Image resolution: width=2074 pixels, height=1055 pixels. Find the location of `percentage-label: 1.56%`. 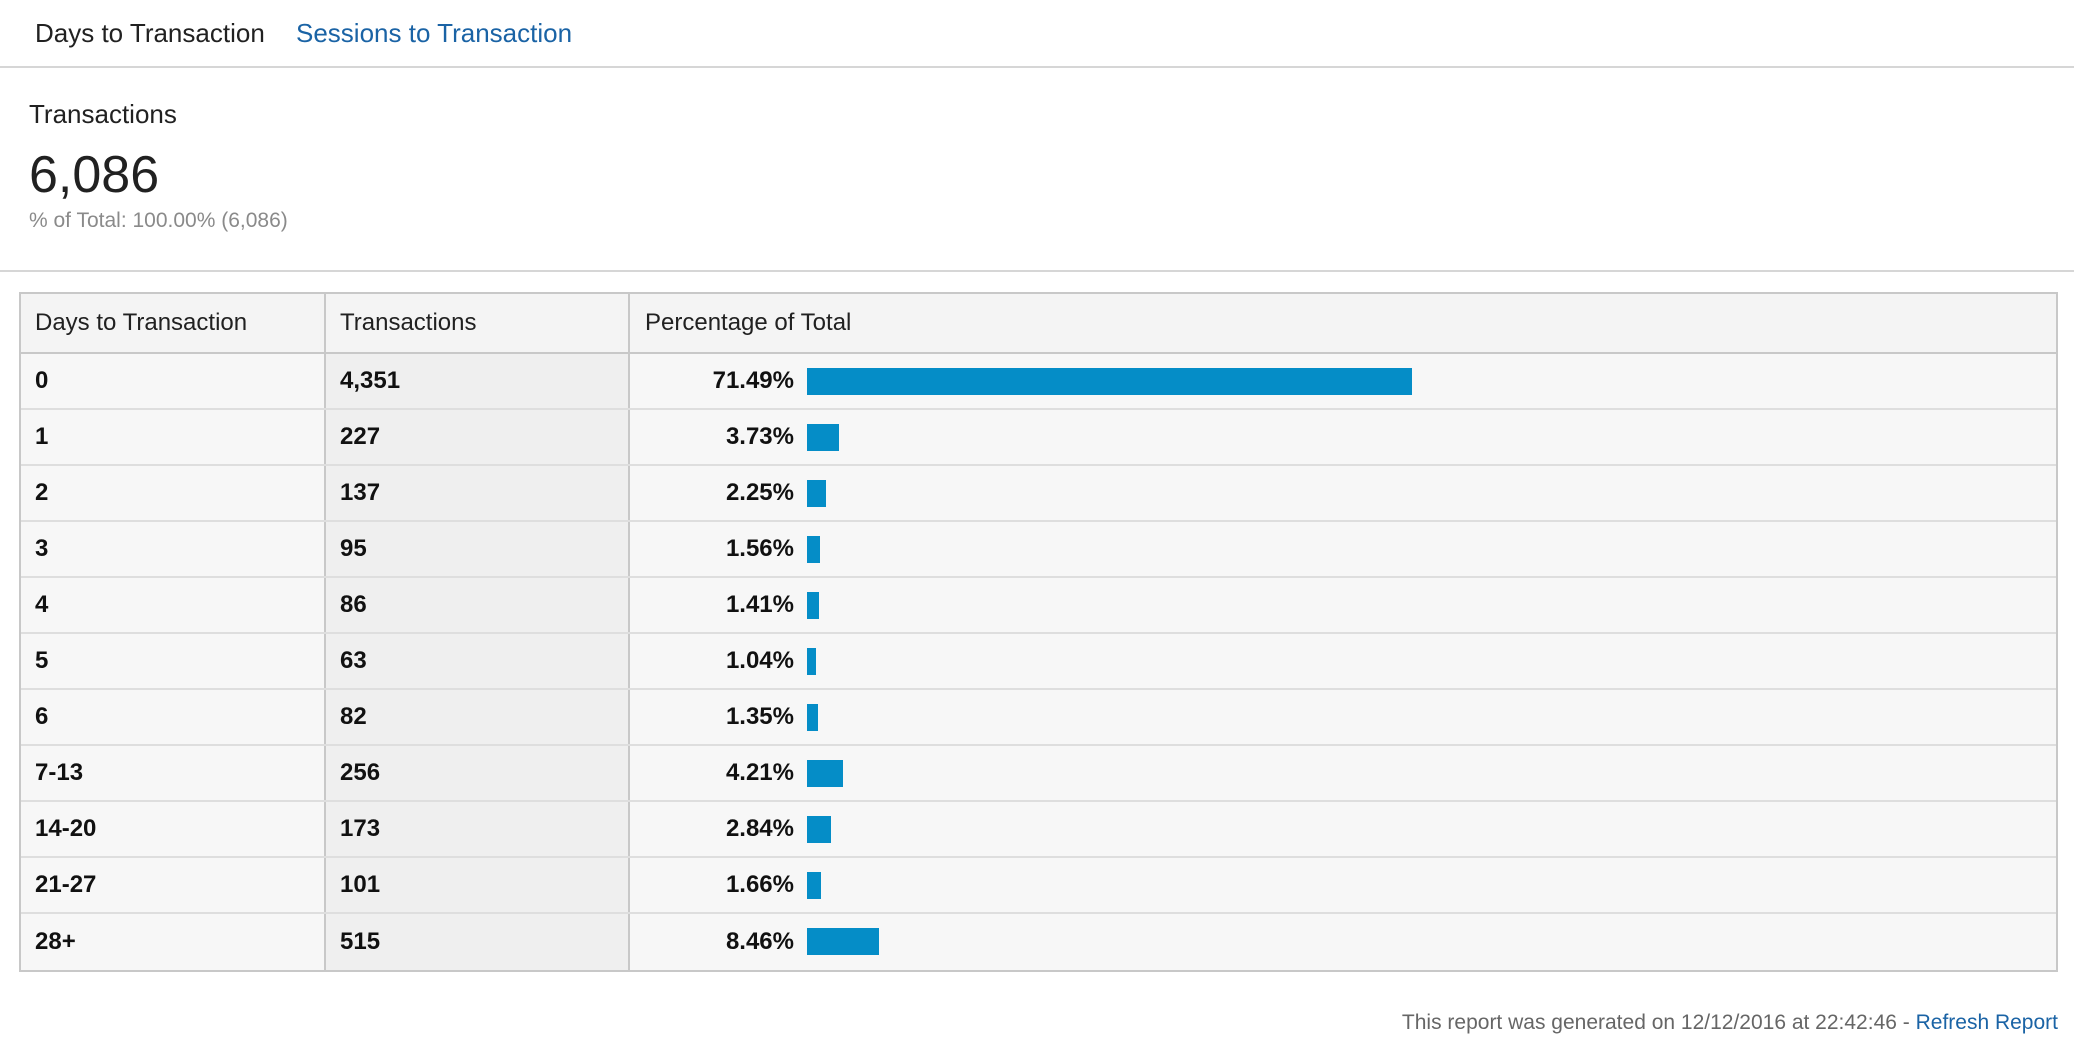

percentage-label: 1.56% is located at coordinates (759, 548).